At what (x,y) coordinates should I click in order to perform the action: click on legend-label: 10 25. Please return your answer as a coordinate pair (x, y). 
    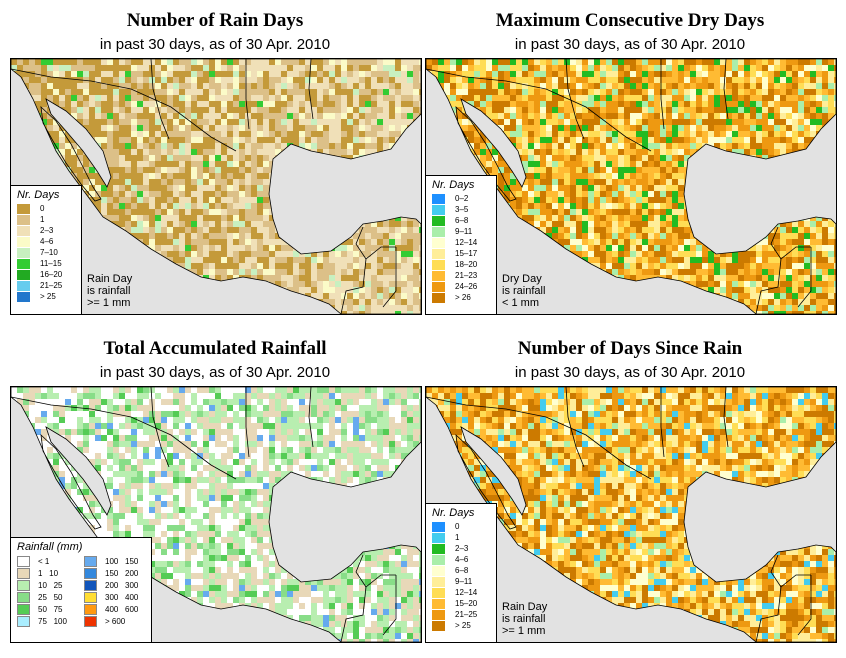
    Looking at the image, I should click on (50, 585).